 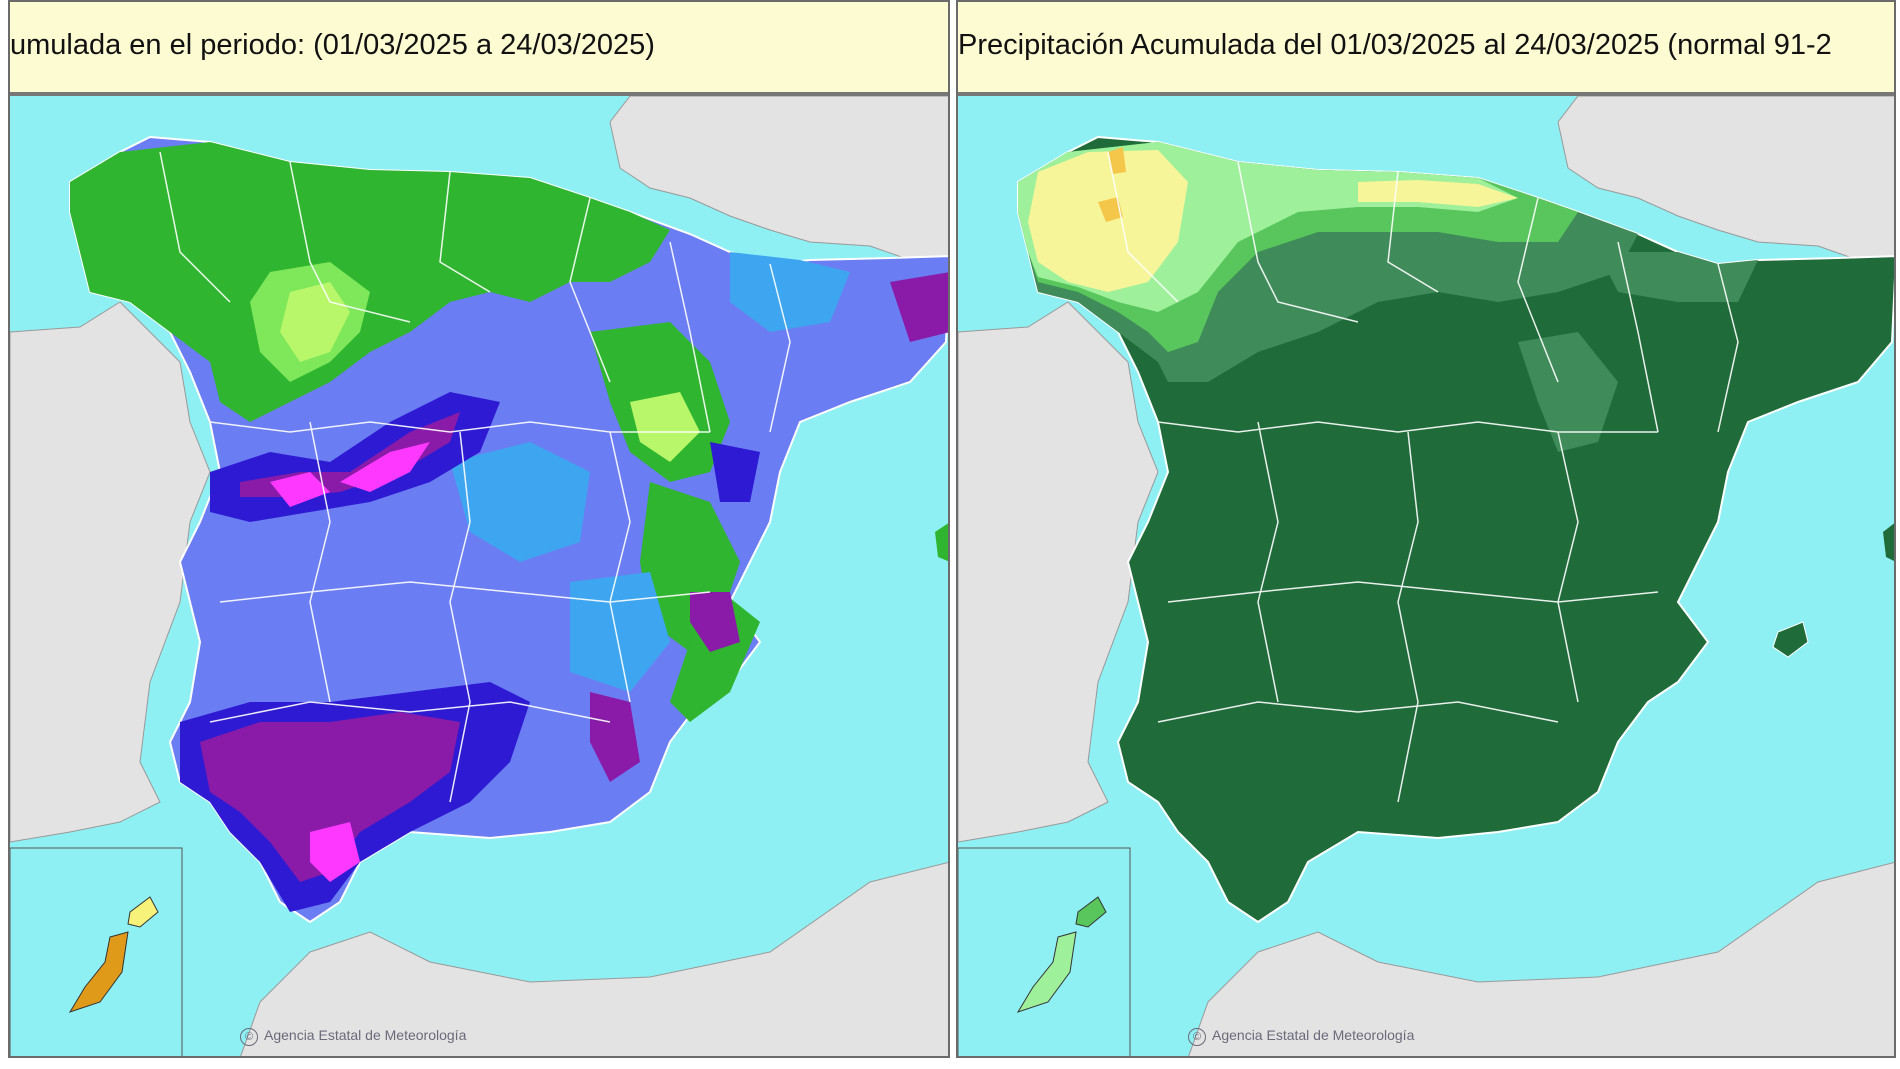 What do you see at coordinates (365, 1035) in the screenshot?
I see `left-credit-text: Agencia Estatal de Meteorología` at bounding box center [365, 1035].